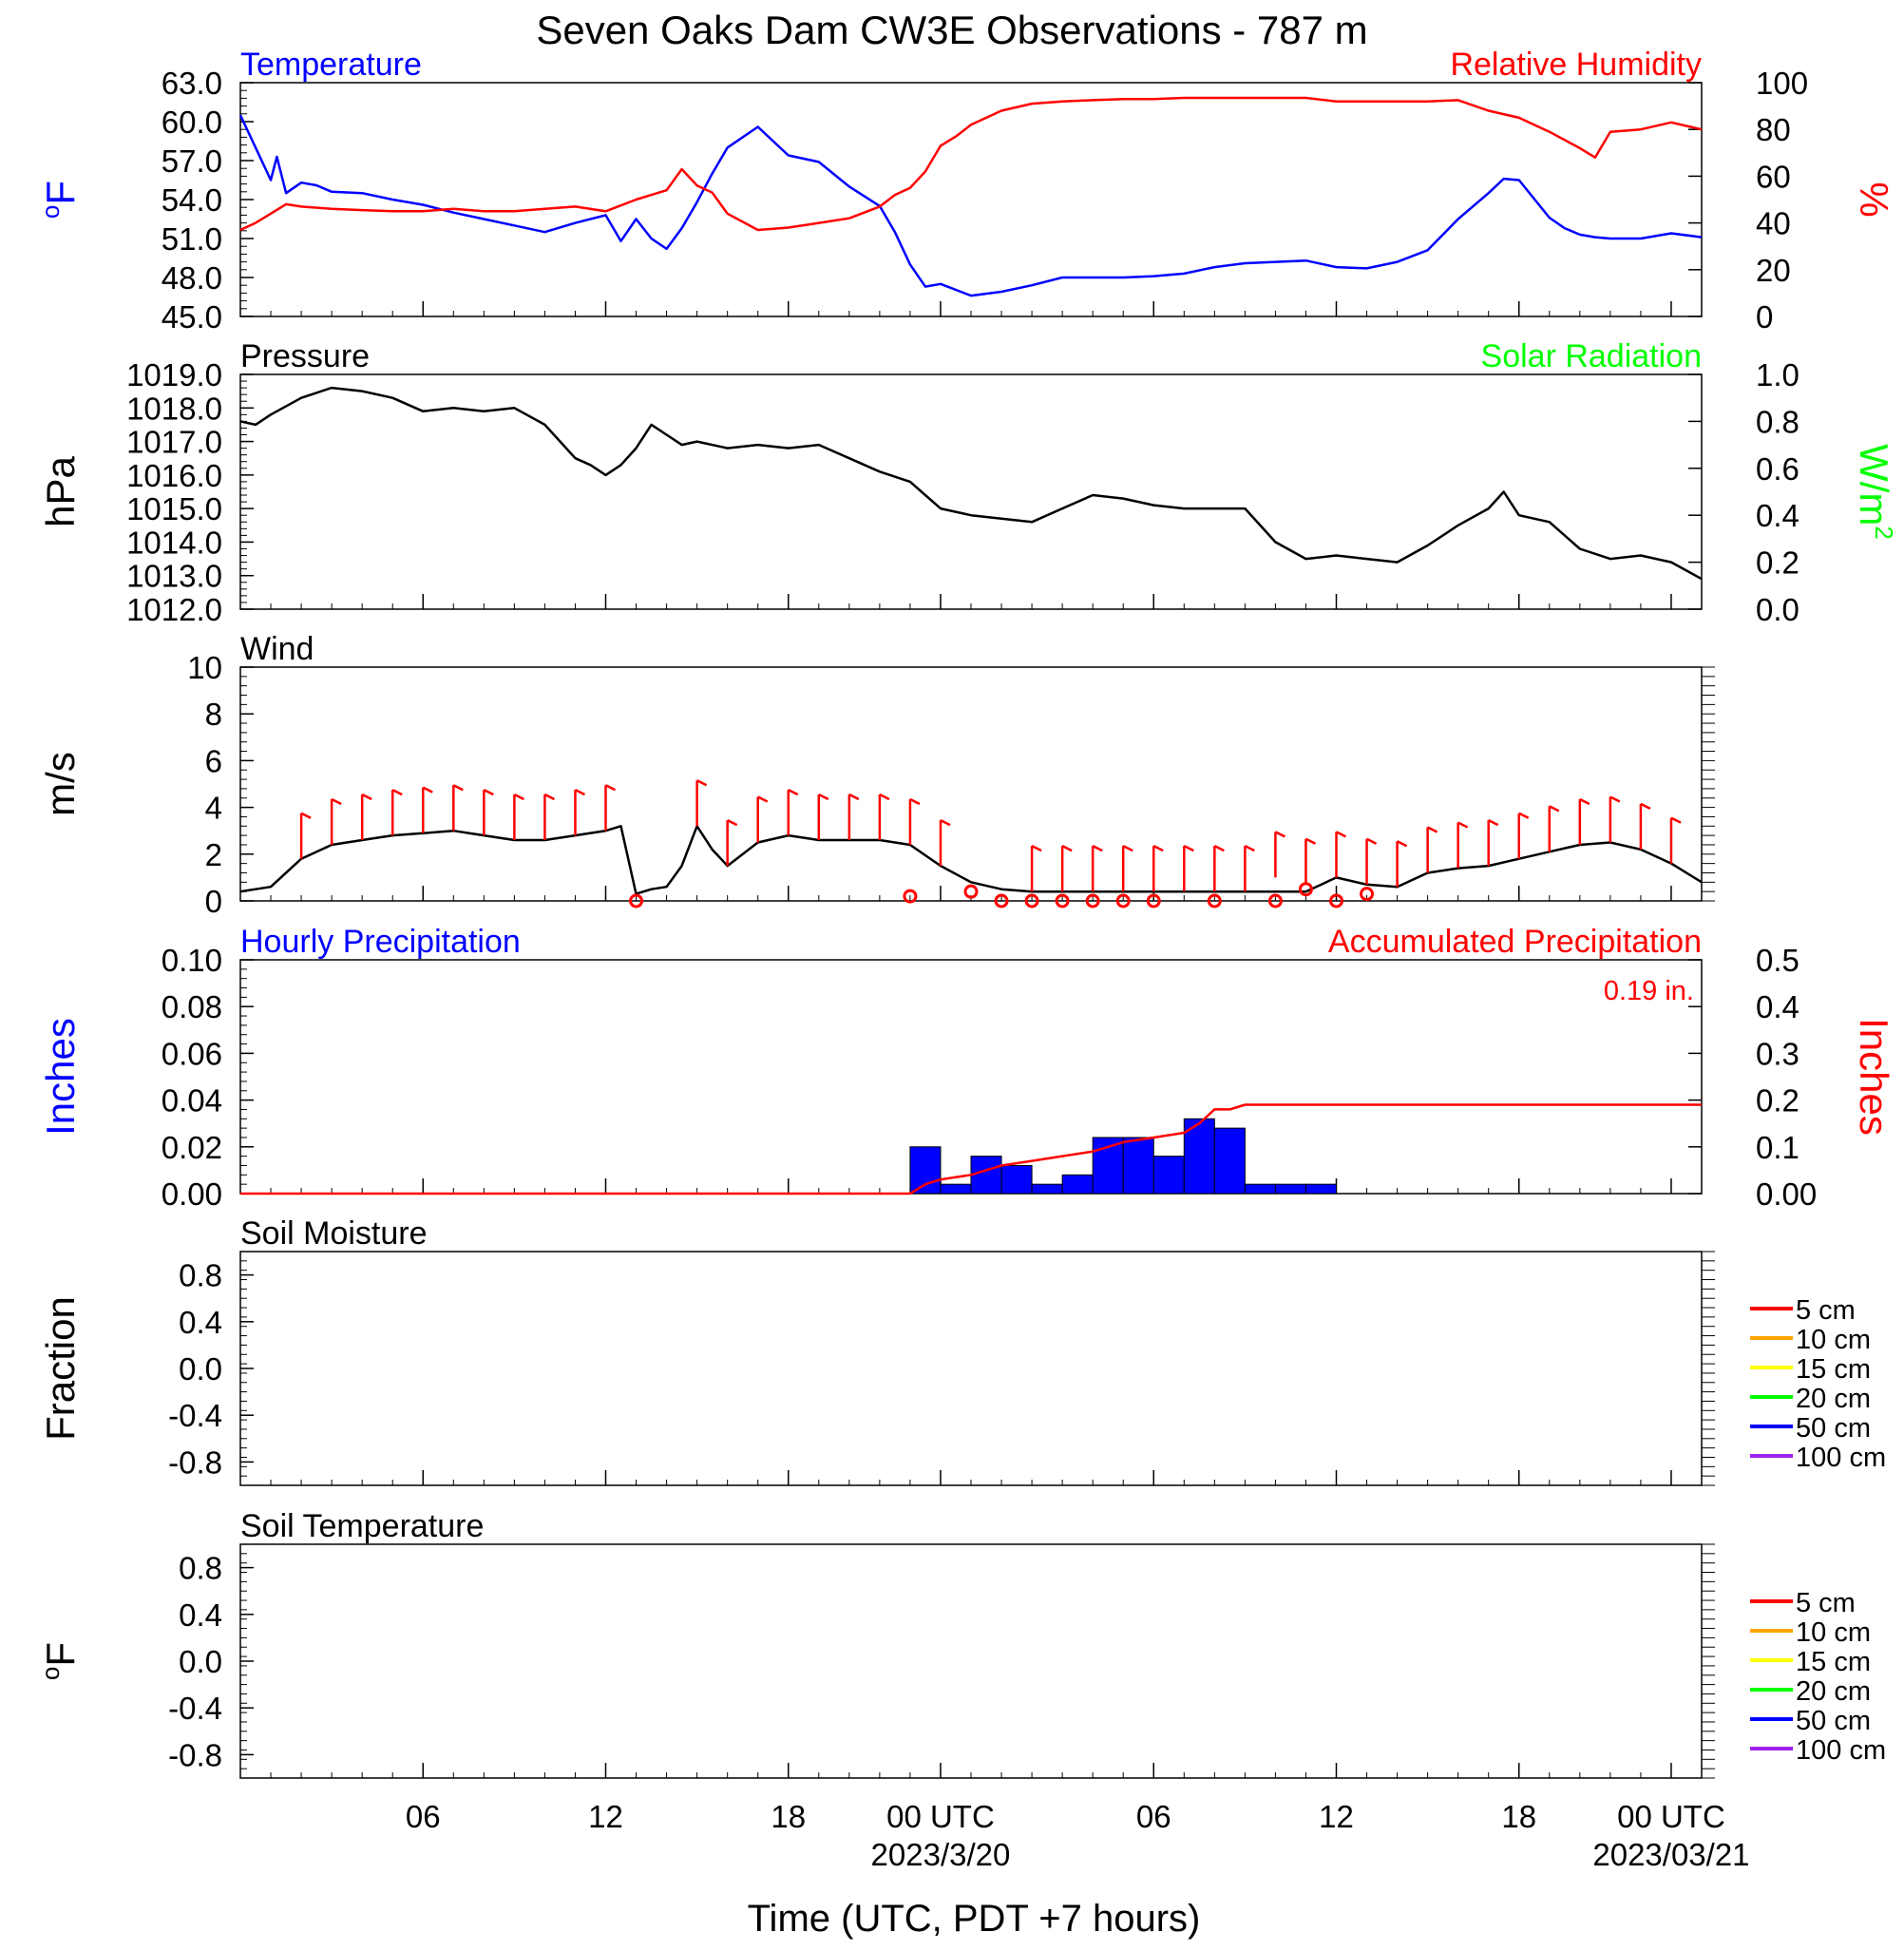 The image size is (1904, 1951). What do you see at coordinates (1834, 1369) in the screenshot?
I see `legend-label: 15 cm` at bounding box center [1834, 1369].